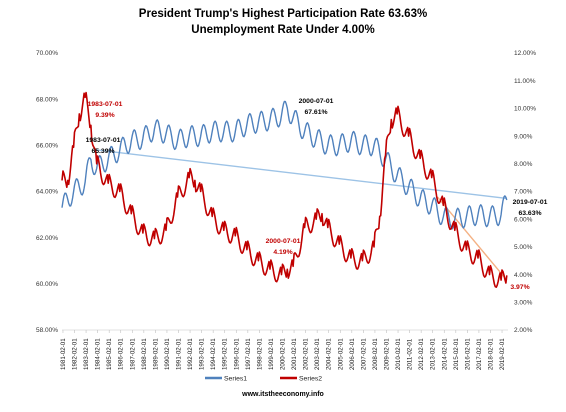 The image size is (566, 412). What do you see at coordinates (132, 354) in the screenshot?
I see `x-tick-label: 1987-02-01` at bounding box center [132, 354].